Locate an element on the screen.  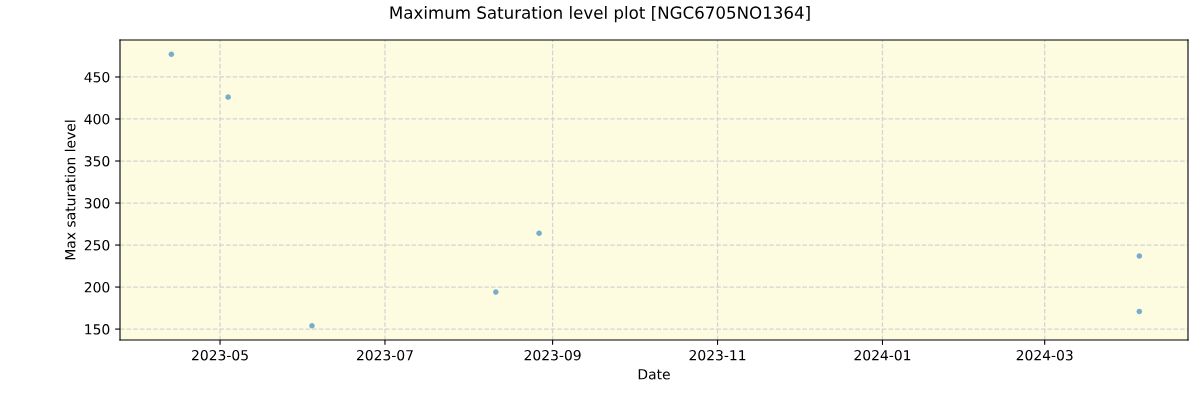
y-tick-label: 200 is located at coordinates (97, 287).